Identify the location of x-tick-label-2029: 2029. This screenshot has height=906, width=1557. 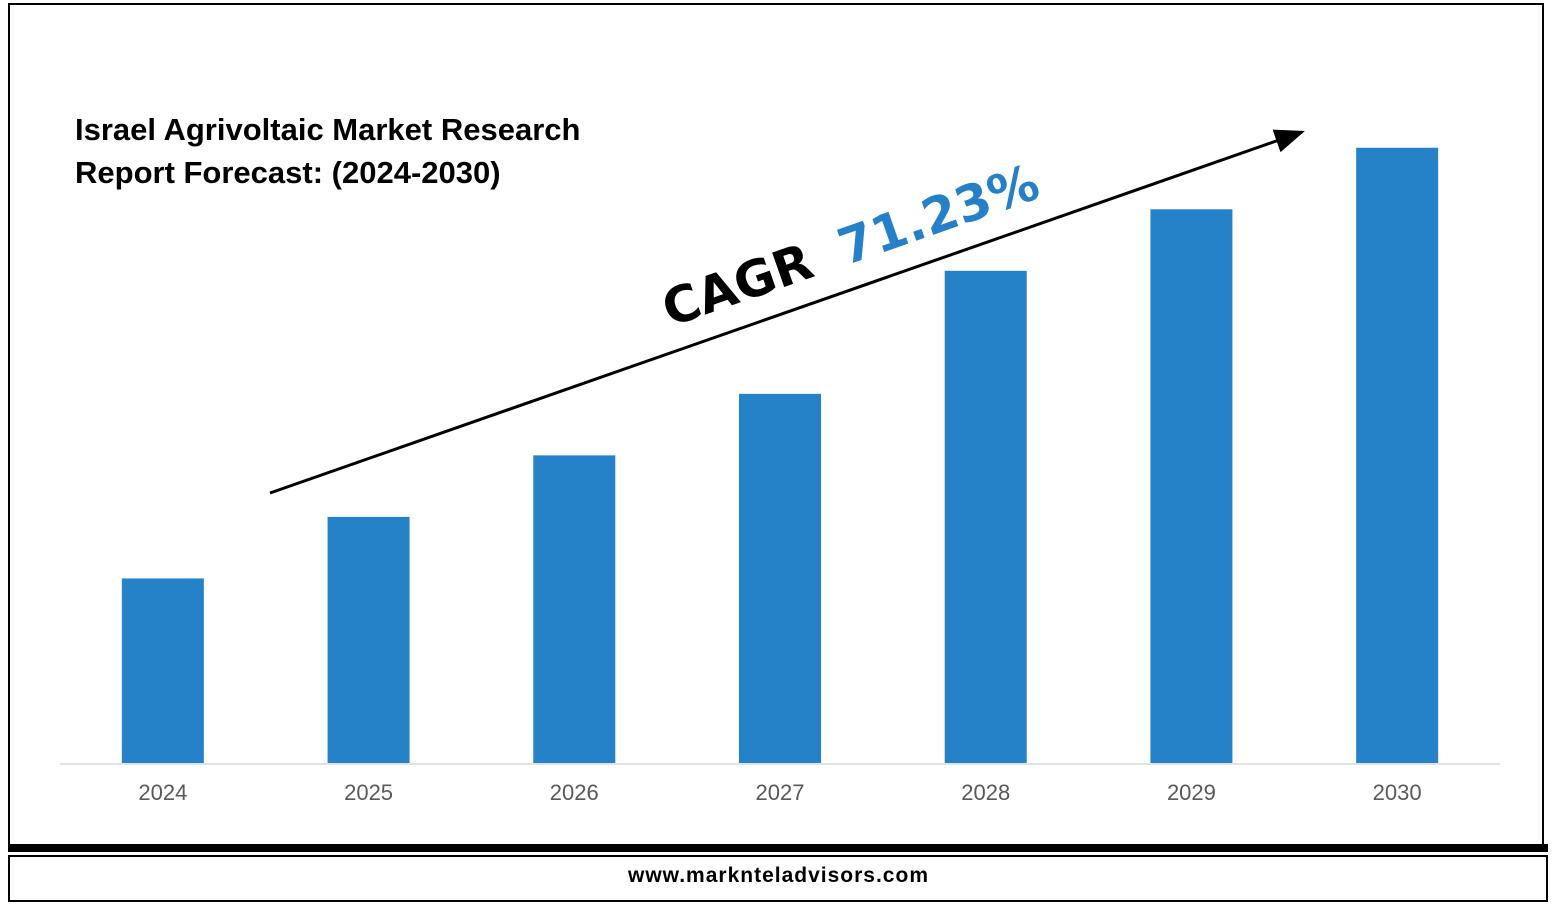
(1191, 792).